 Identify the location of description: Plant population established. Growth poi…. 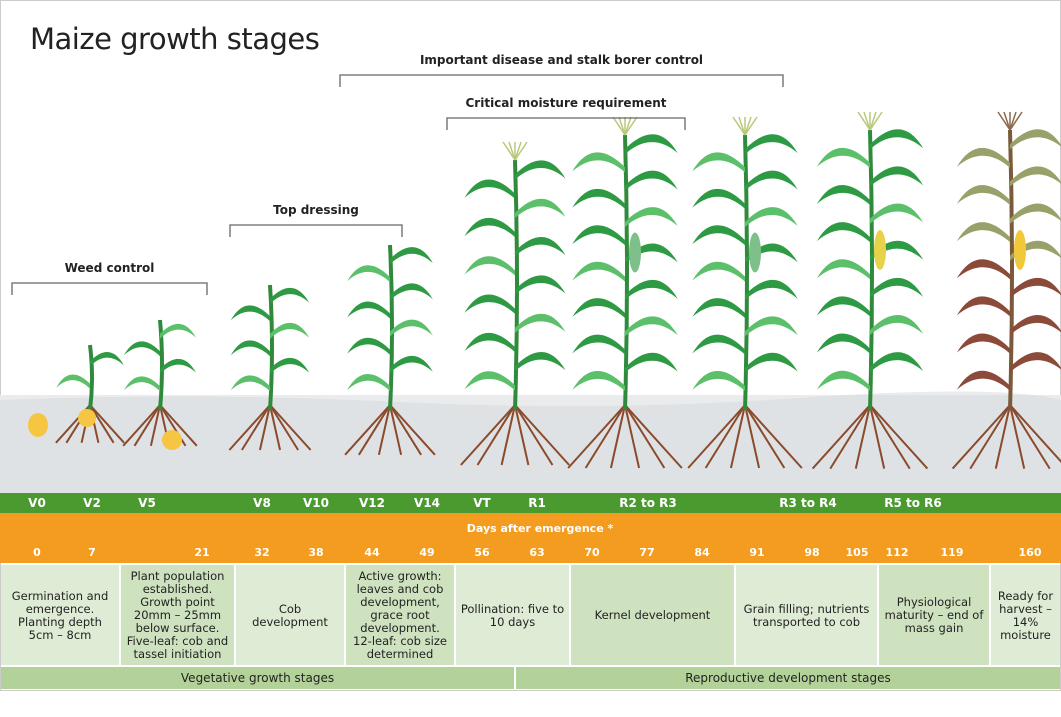
(177, 615).